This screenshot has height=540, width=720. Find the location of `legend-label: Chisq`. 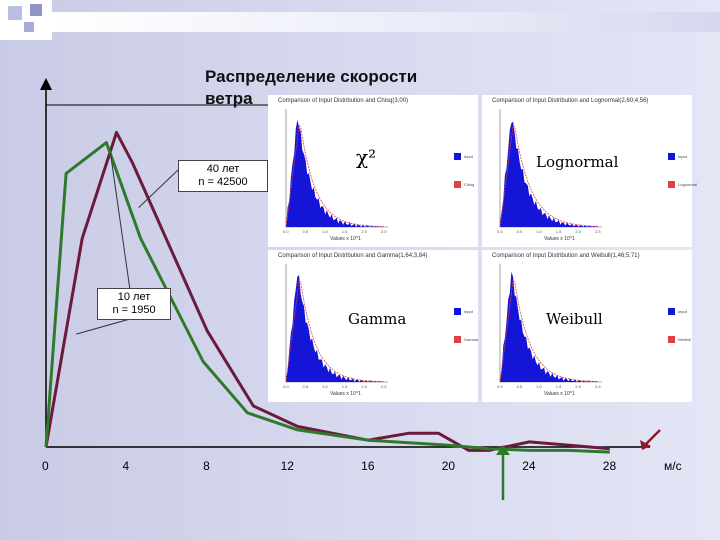

legend-label: Chisq is located at coordinates (469, 184).